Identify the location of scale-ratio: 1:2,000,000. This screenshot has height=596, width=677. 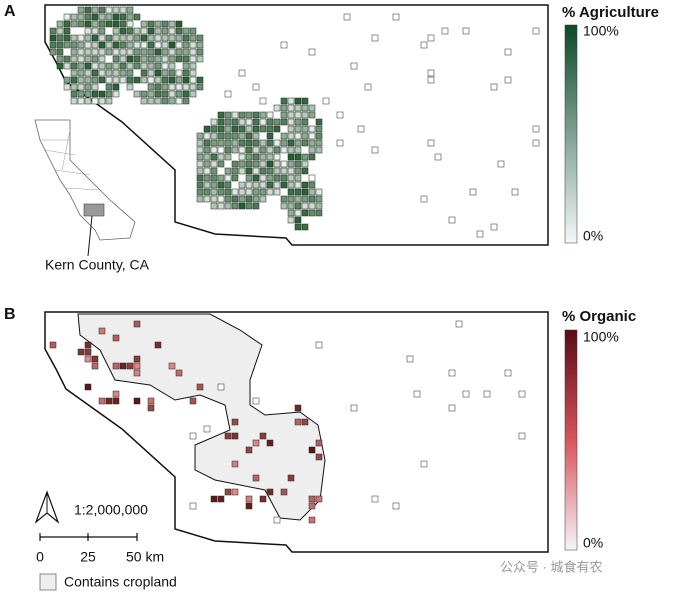
(111, 510).